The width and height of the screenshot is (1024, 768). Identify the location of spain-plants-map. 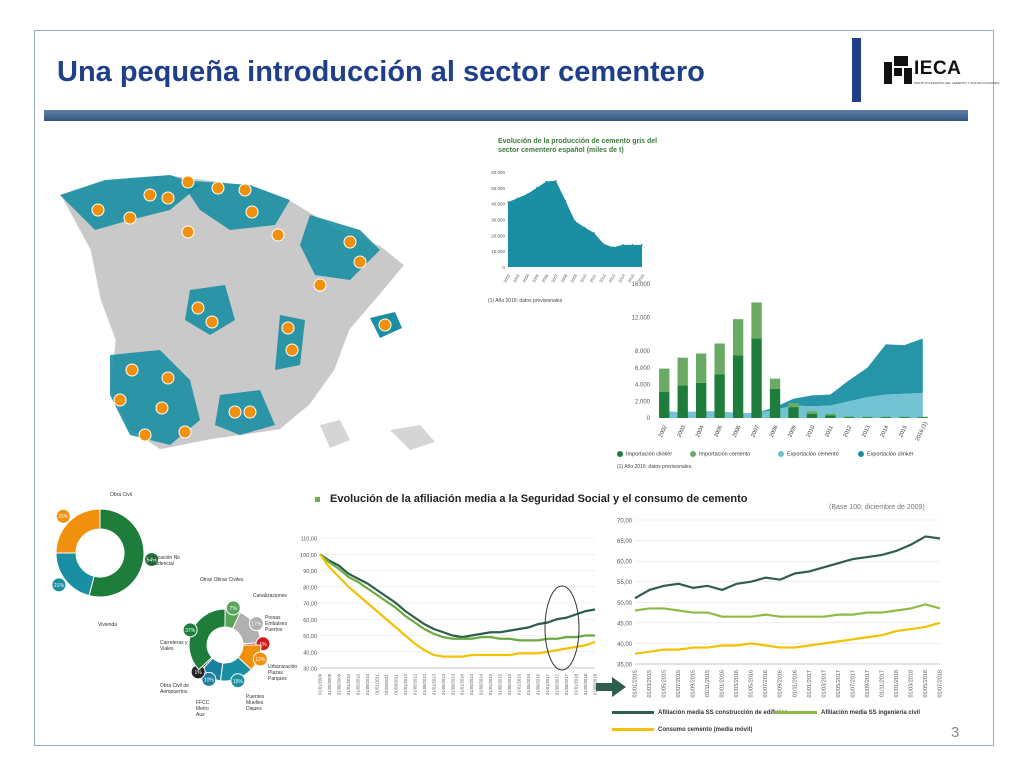
(246, 312).